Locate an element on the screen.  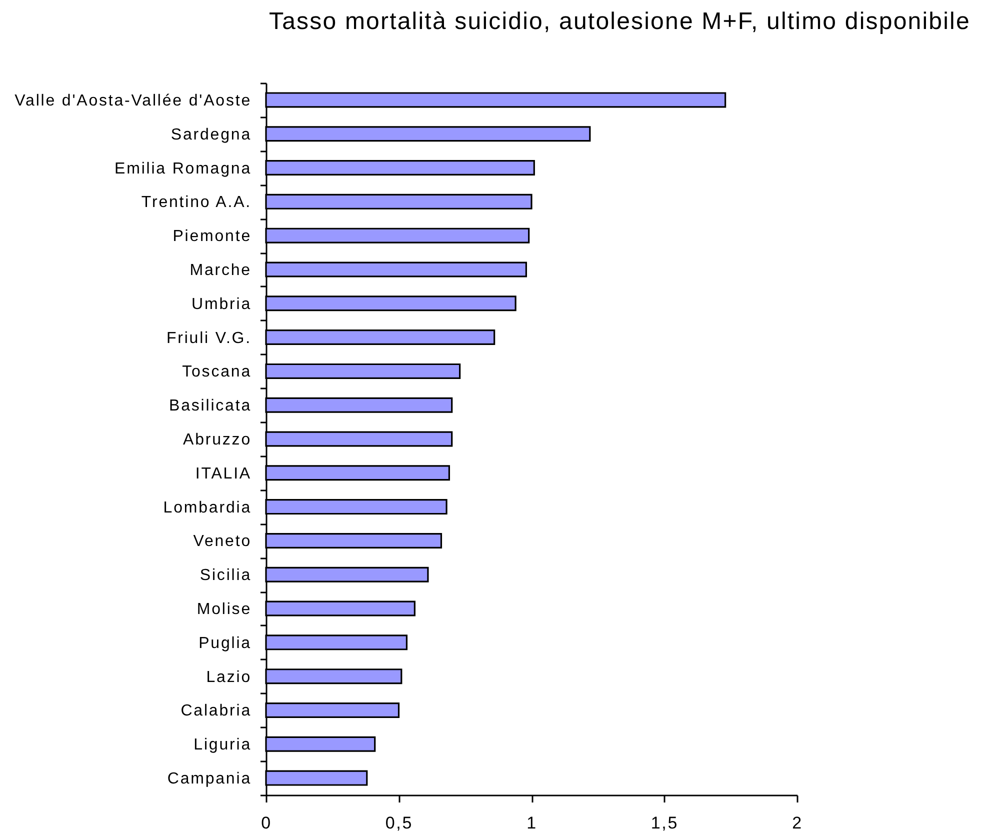
y-tick-label: Sicilia is located at coordinates (226, 575).